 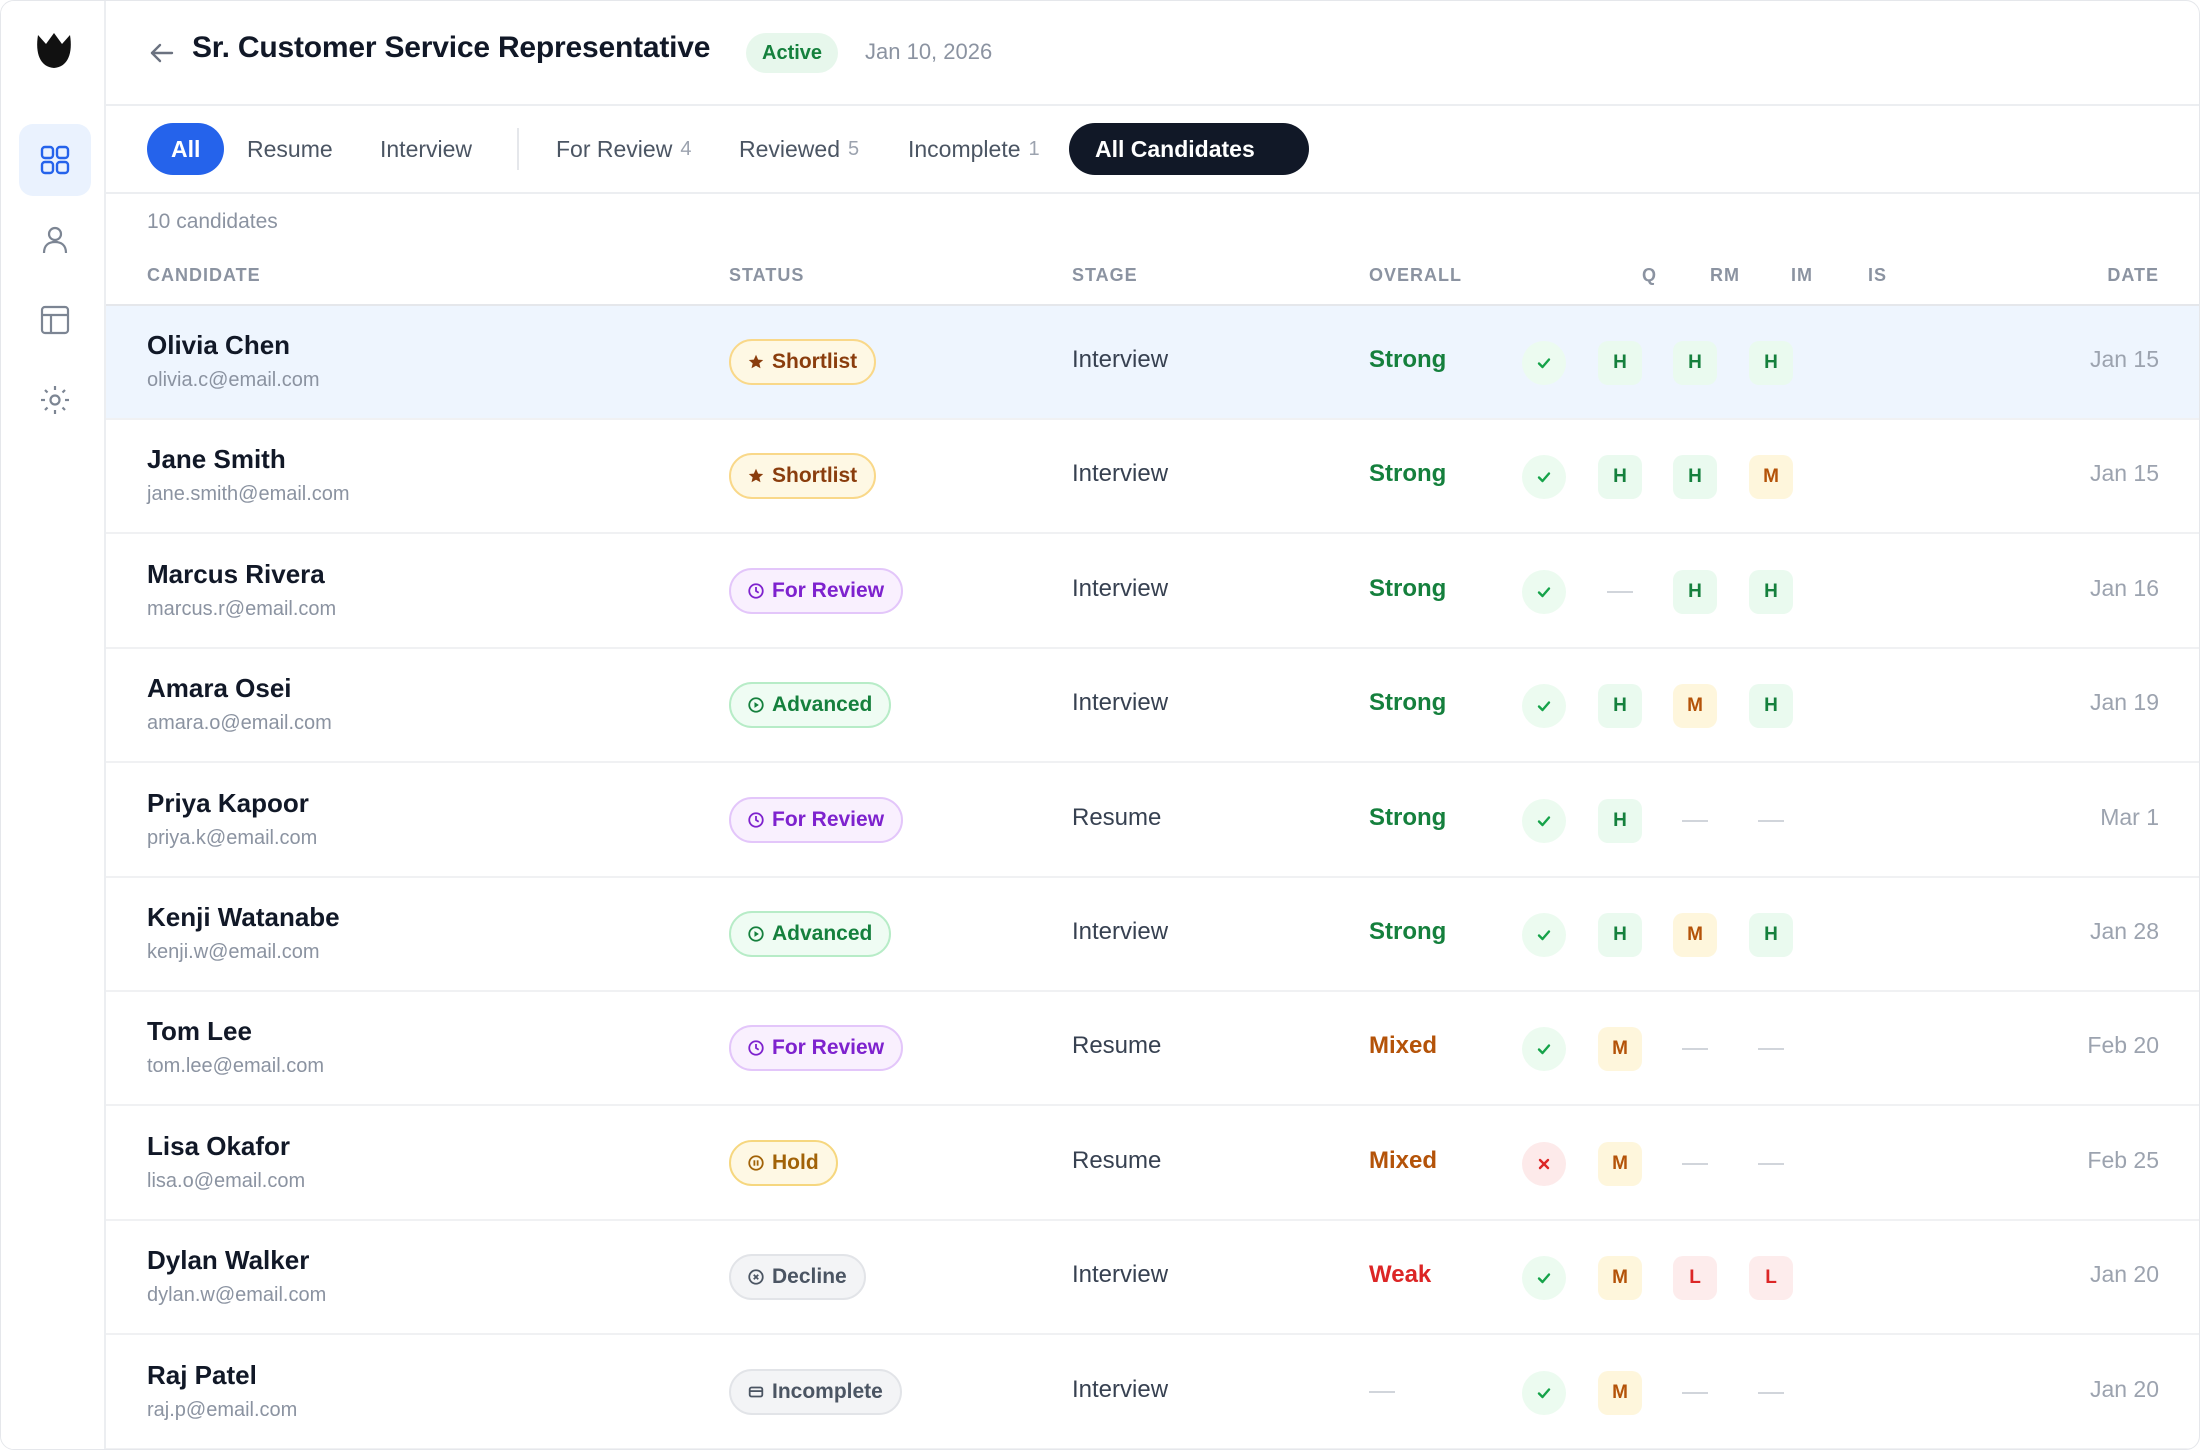 I want to click on tab-all-candidates: All Candidates, so click(x=1189, y=149).